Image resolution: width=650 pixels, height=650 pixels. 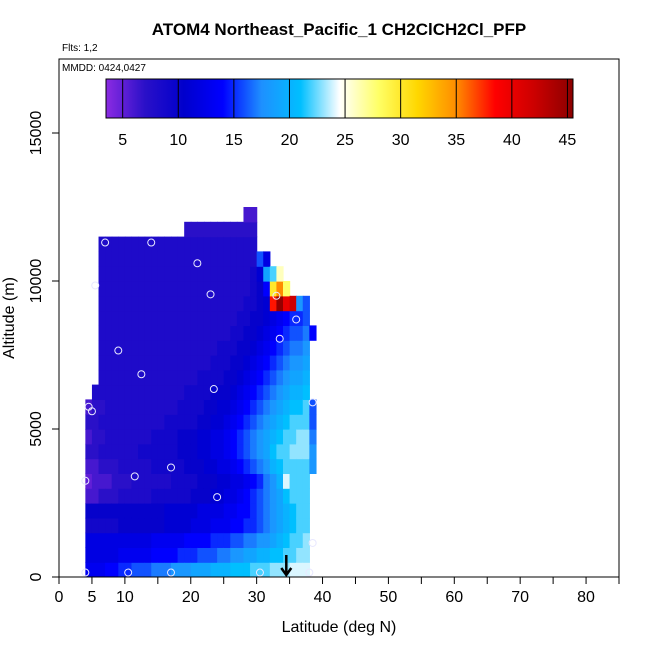 I want to click on colorbar: 5 10 15 20 25 30 35 40 45, so click(x=340, y=113).